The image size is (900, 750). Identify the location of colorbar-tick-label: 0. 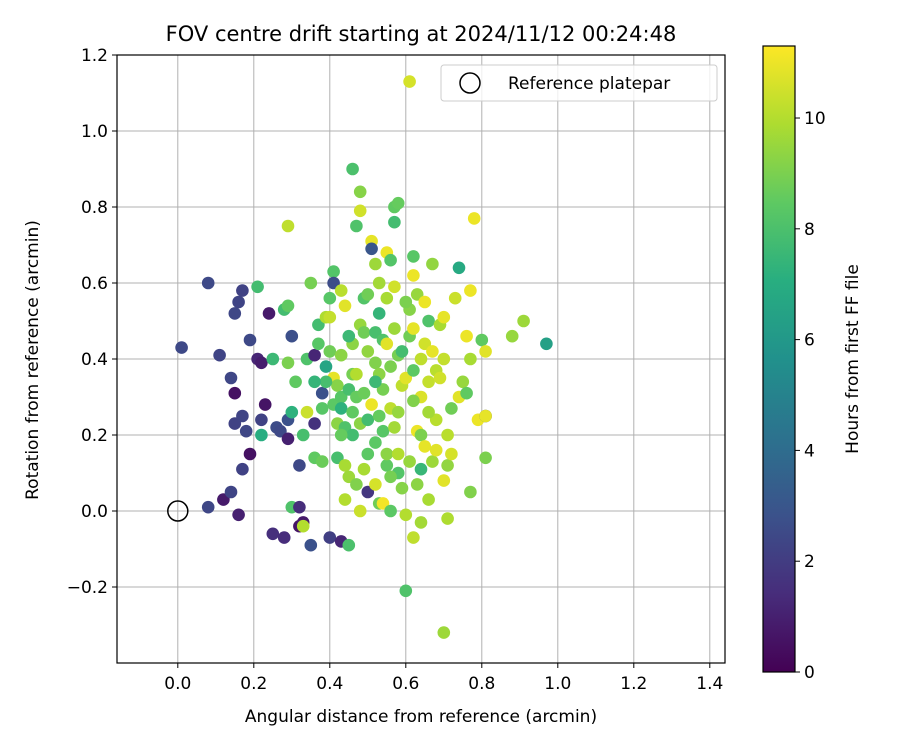
(809, 673).